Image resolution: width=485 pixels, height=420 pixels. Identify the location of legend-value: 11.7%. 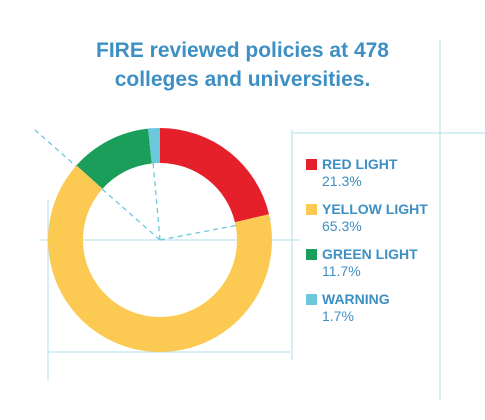
(341, 271).